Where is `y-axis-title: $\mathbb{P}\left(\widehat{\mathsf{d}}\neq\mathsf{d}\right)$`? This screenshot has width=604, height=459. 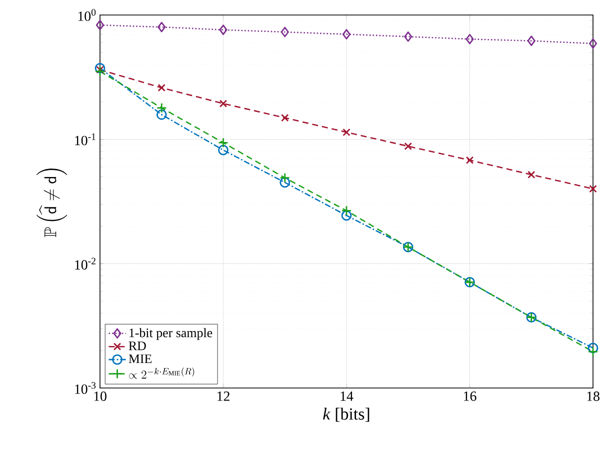 y-axis-title: $\mathbb{P}\left(\widehat{\mathsf{d}}\neq\mathsf{d}\right)$ is located at coordinates (52, 203).